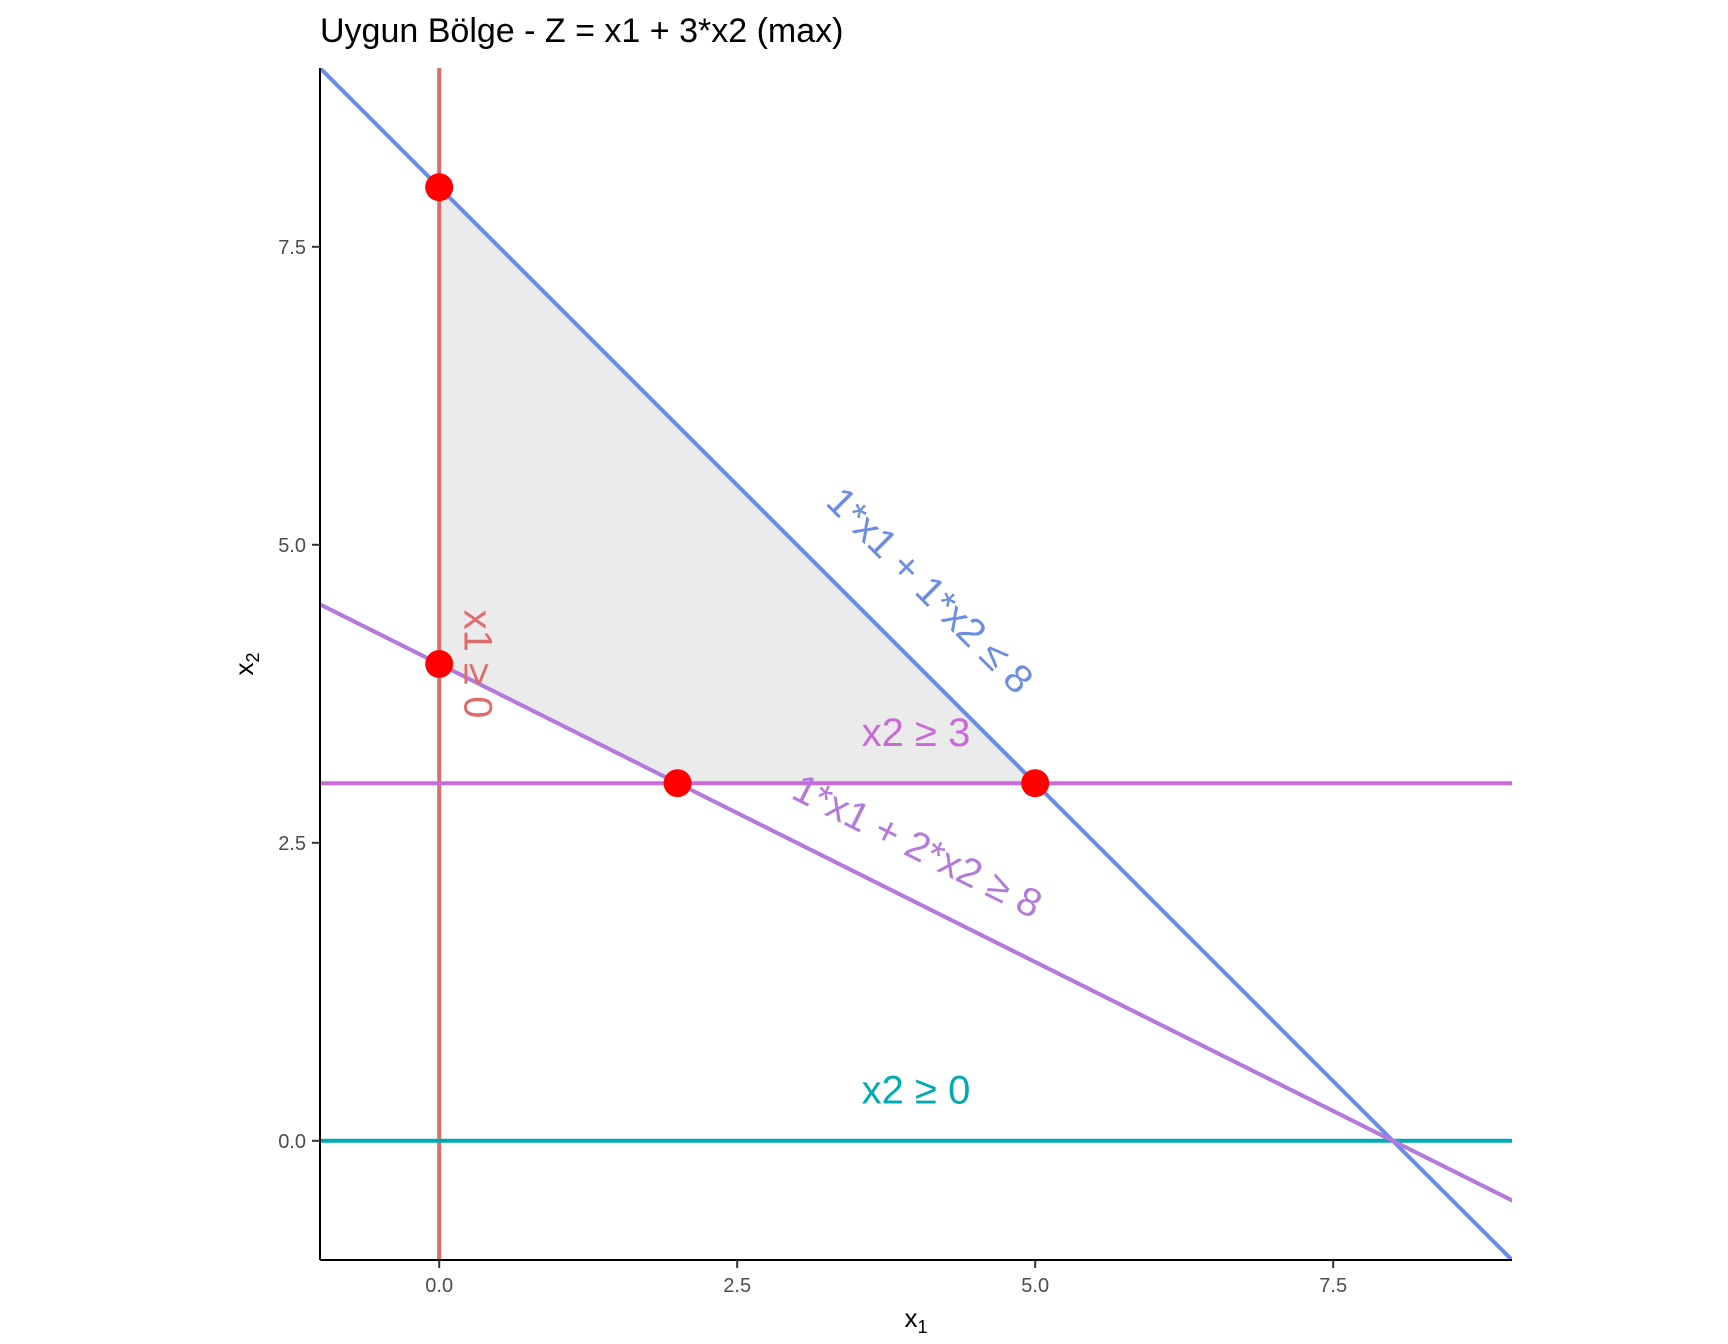  What do you see at coordinates (292, 546) in the screenshot?
I see `y-tick-label: 5.0` at bounding box center [292, 546].